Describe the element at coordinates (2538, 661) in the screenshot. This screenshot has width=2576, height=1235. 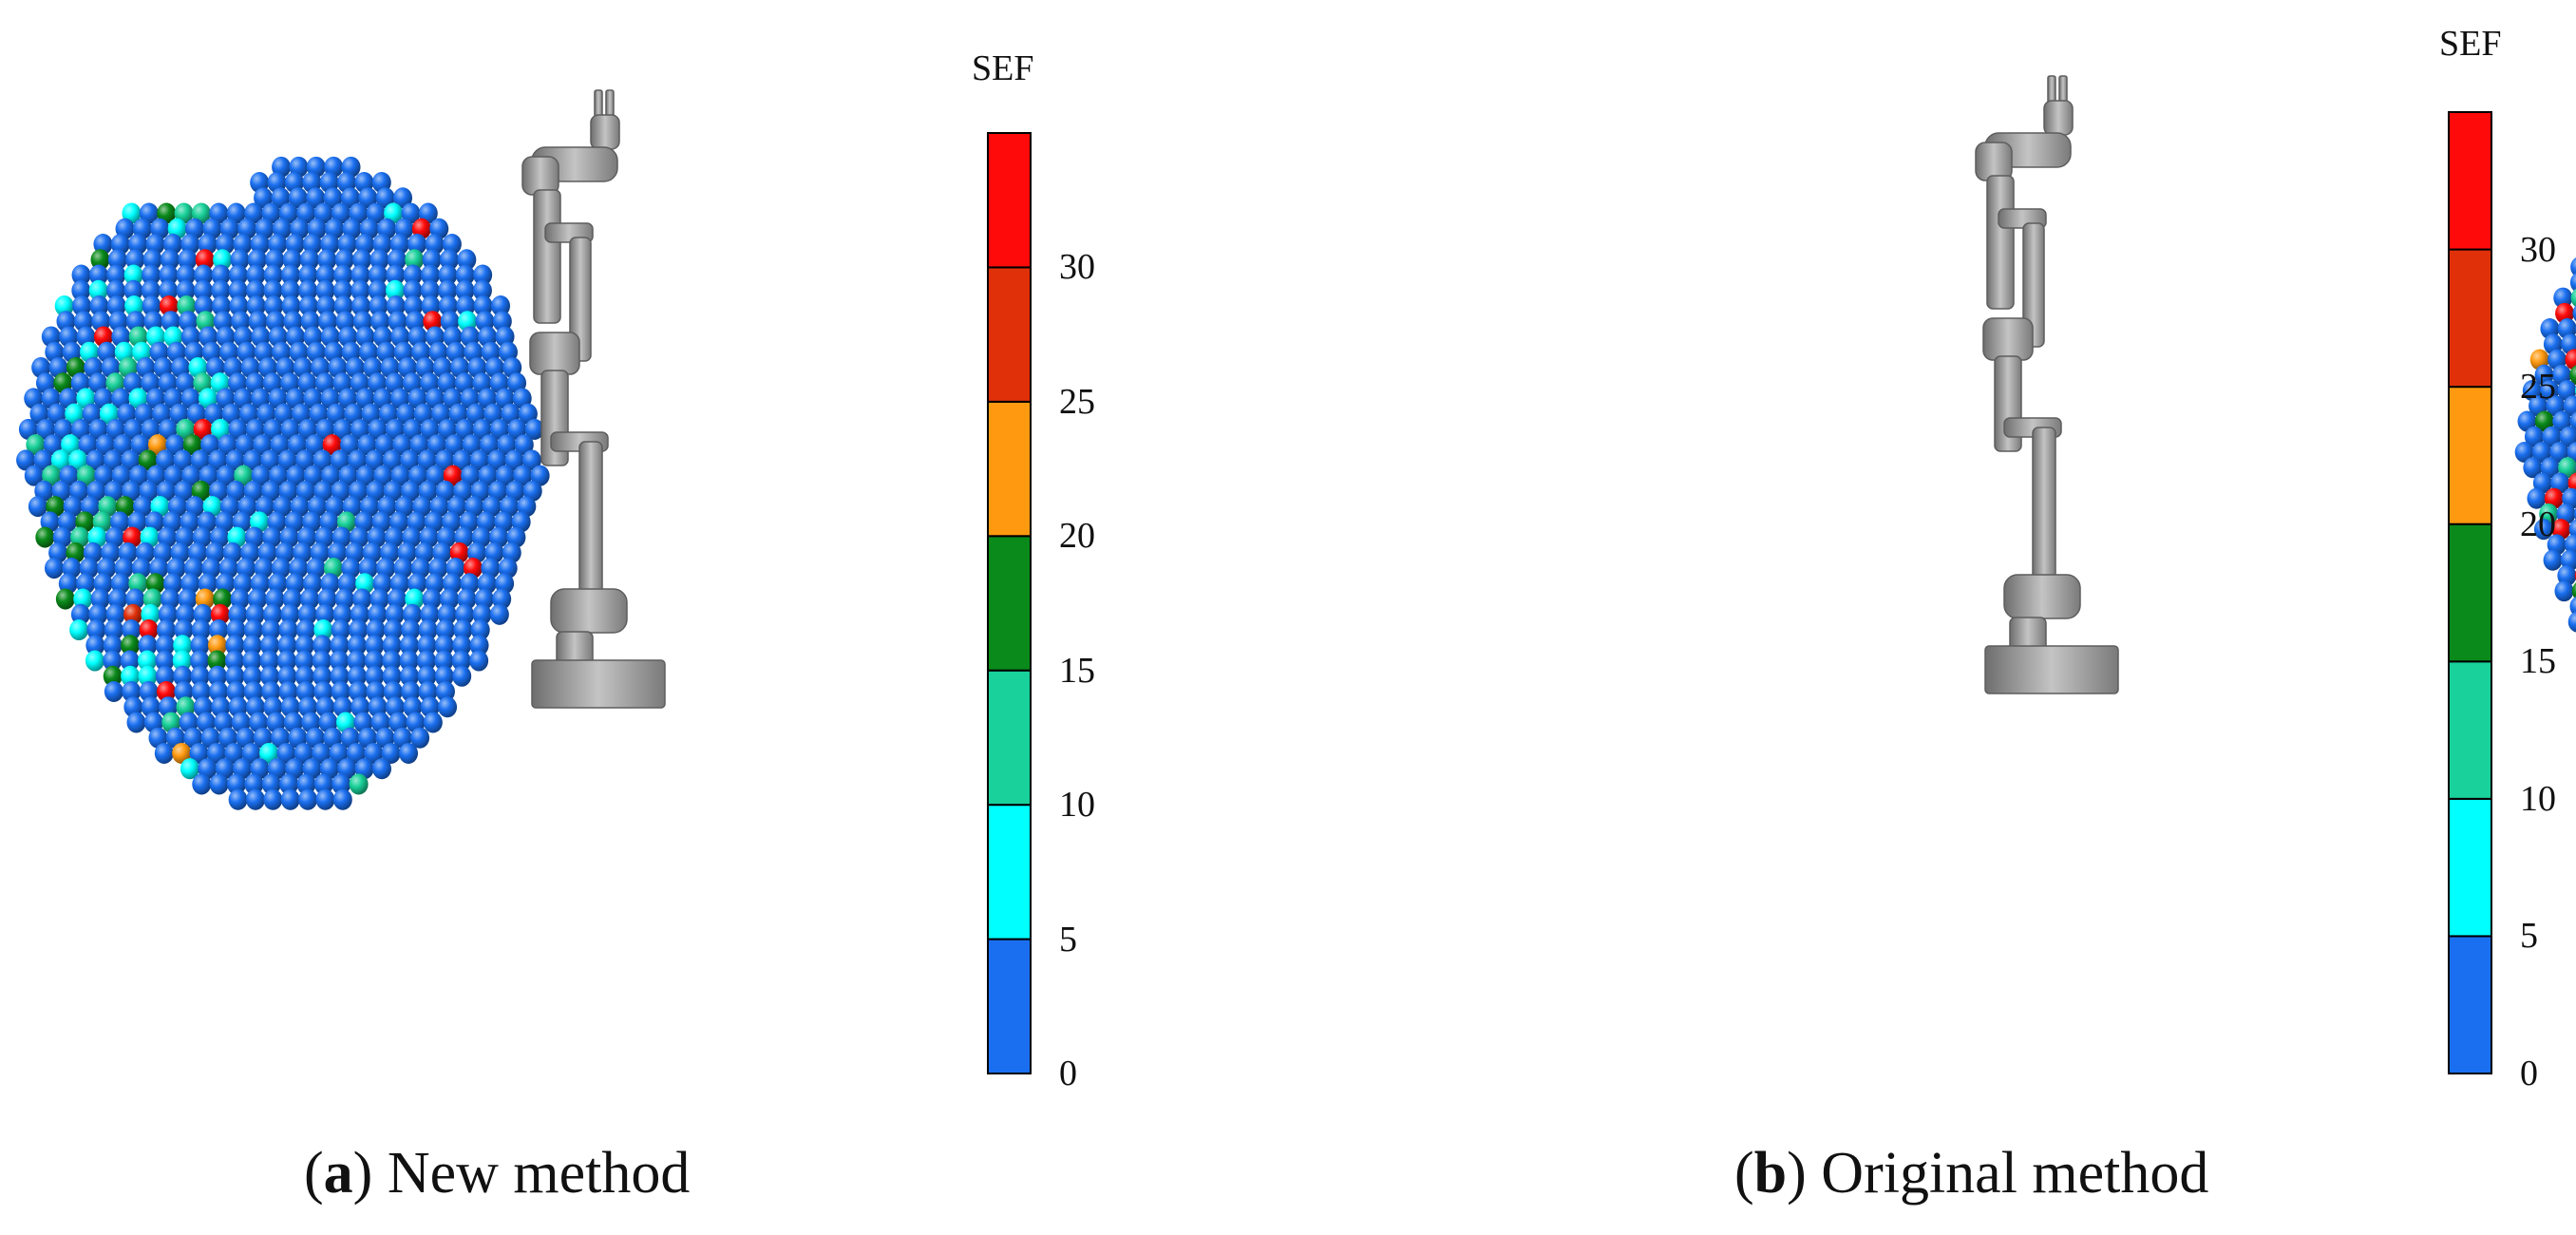
I see `colorbar-tick-label: 15` at that location.